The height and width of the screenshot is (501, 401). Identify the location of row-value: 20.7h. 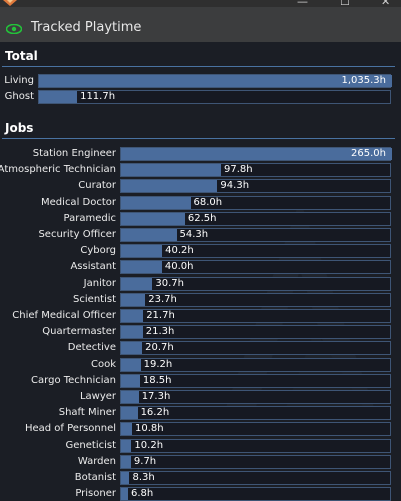
(159, 348).